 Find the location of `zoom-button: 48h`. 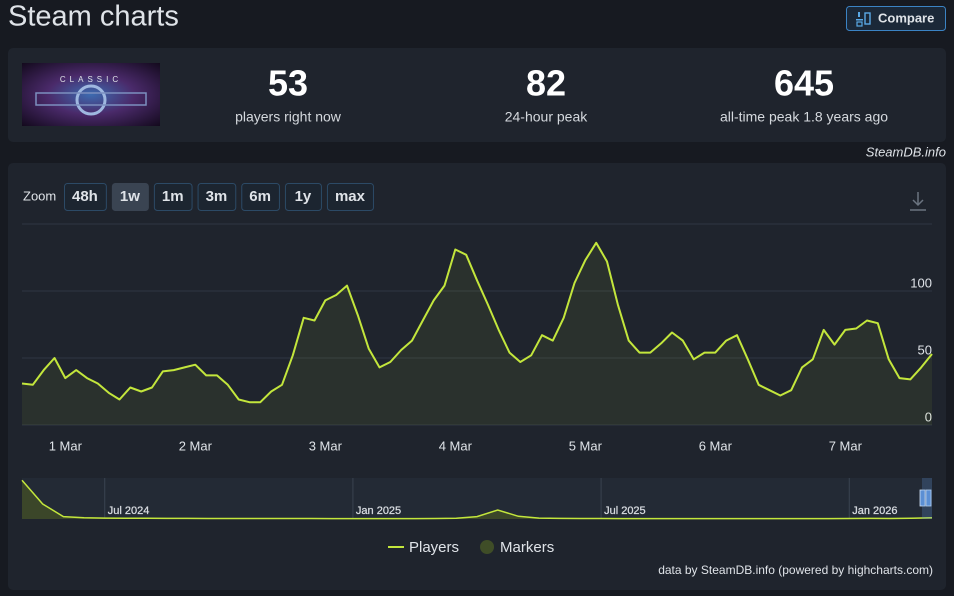

zoom-button: 48h is located at coordinates (85, 197).